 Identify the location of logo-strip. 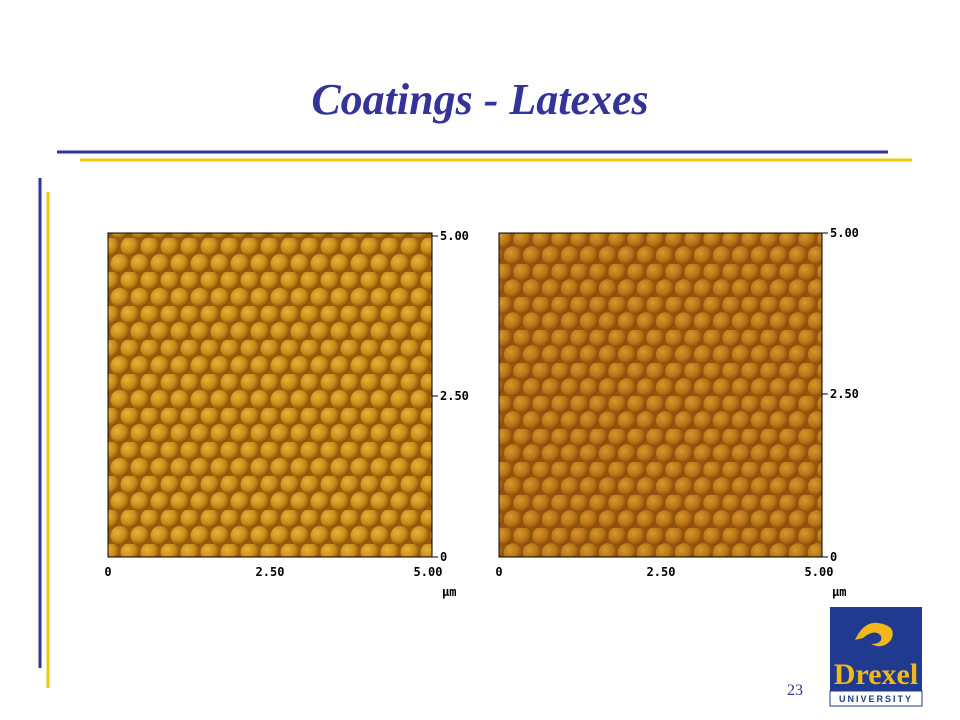
(876, 698).